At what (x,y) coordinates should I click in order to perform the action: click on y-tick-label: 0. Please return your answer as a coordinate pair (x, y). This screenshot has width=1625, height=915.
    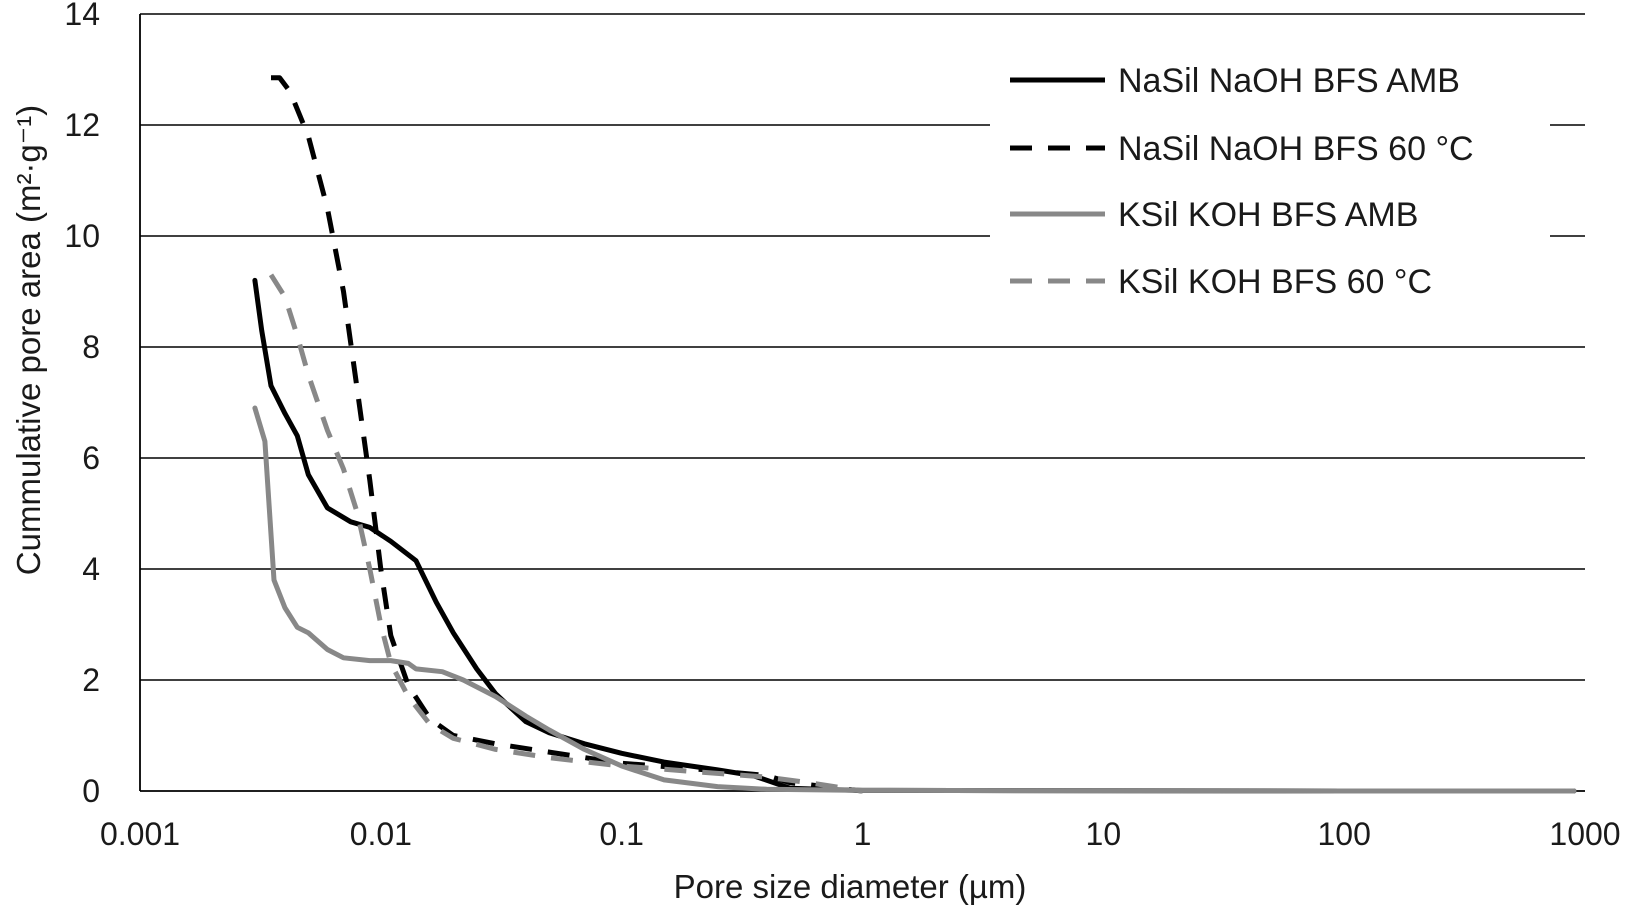
    Looking at the image, I should click on (91, 791).